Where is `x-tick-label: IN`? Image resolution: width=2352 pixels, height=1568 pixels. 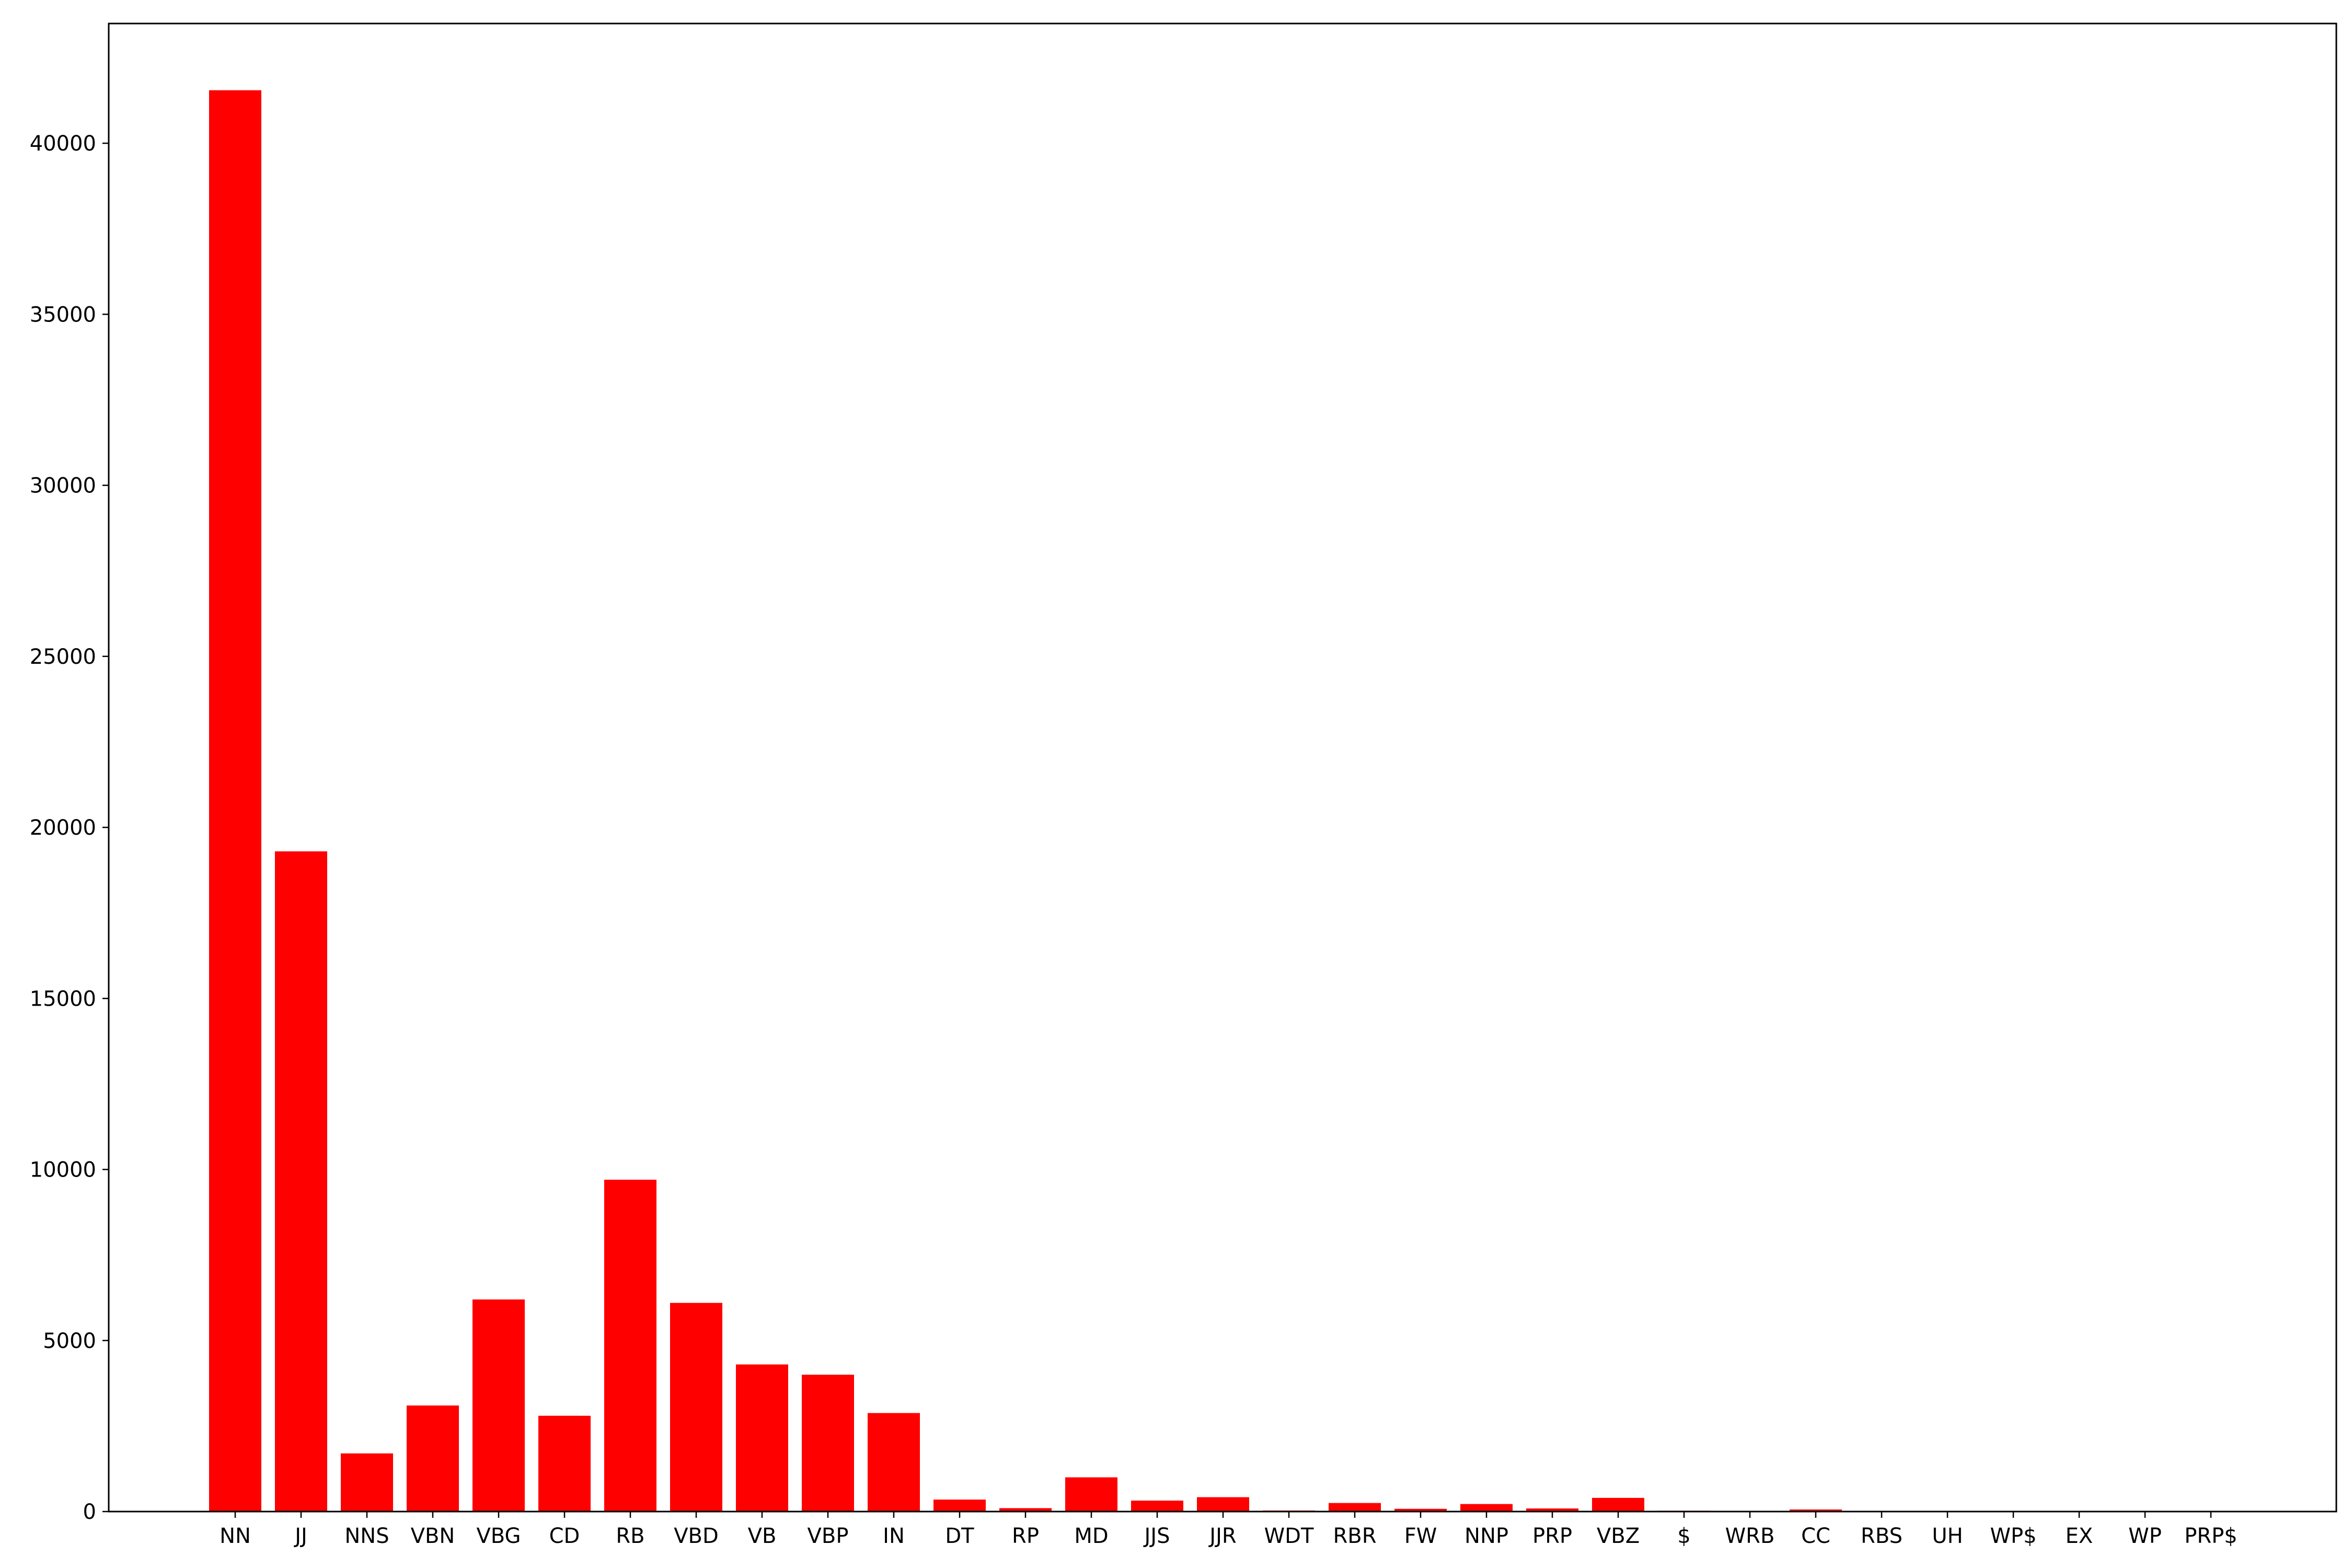
x-tick-label: IN is located at coordinates (894, 1536).